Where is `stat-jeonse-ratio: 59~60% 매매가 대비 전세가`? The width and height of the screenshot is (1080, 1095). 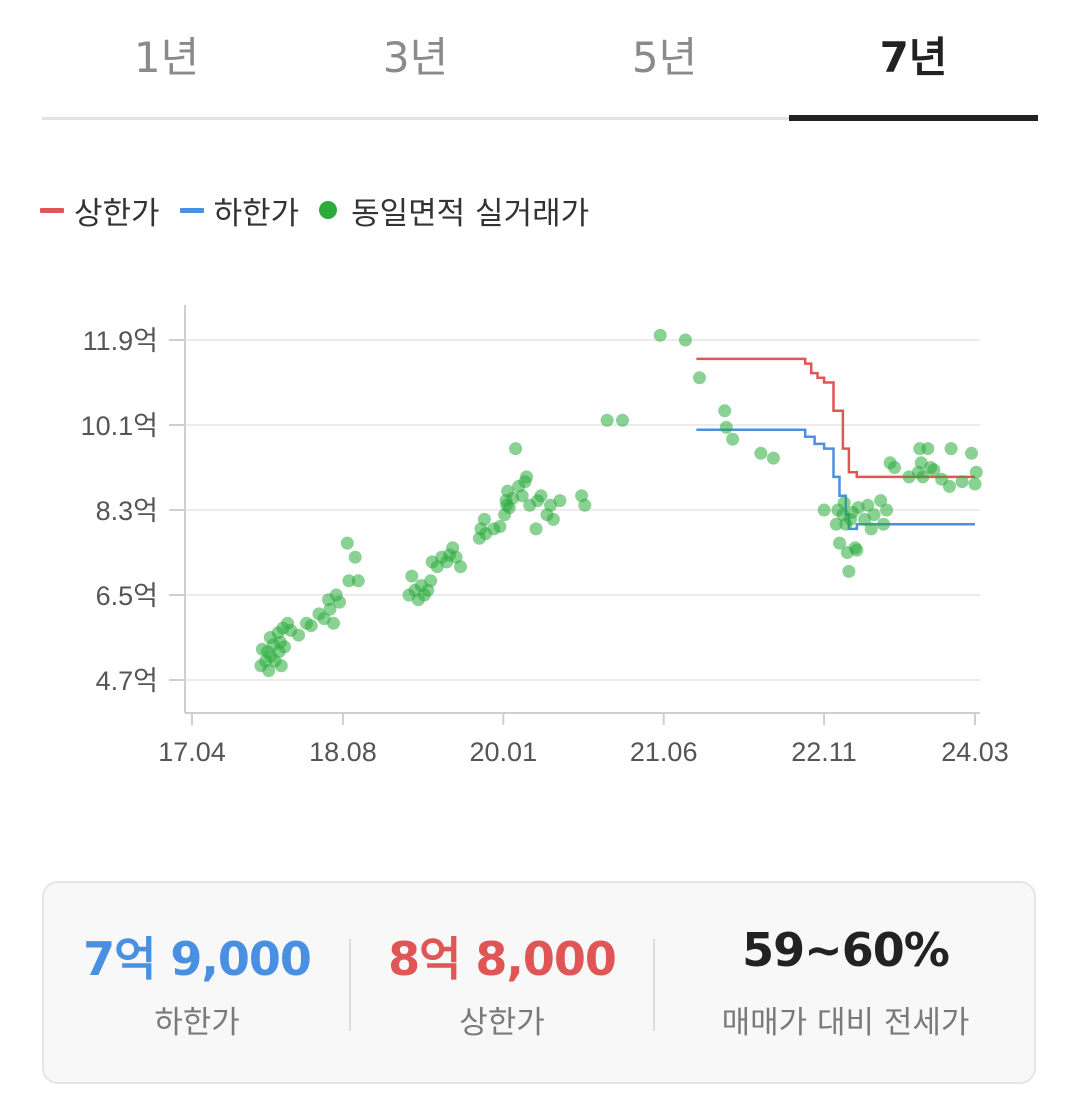
stat-jeonse-ratio: 59~60% 매매가 대비 전세가 is located at coordinates (845, 982).